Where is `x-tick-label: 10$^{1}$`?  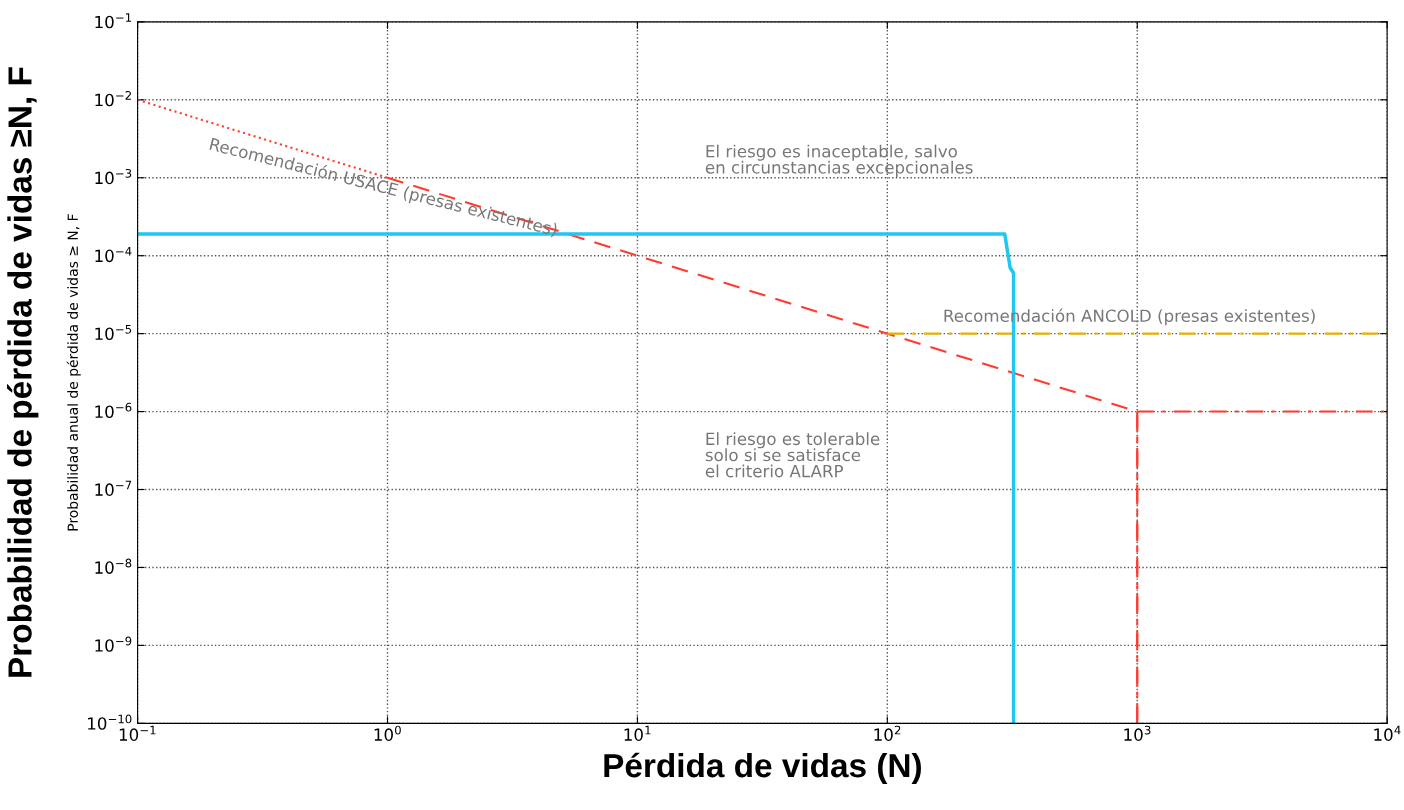
x-tick-label: 10$^{1}$ is located at coordinates (637, 733).